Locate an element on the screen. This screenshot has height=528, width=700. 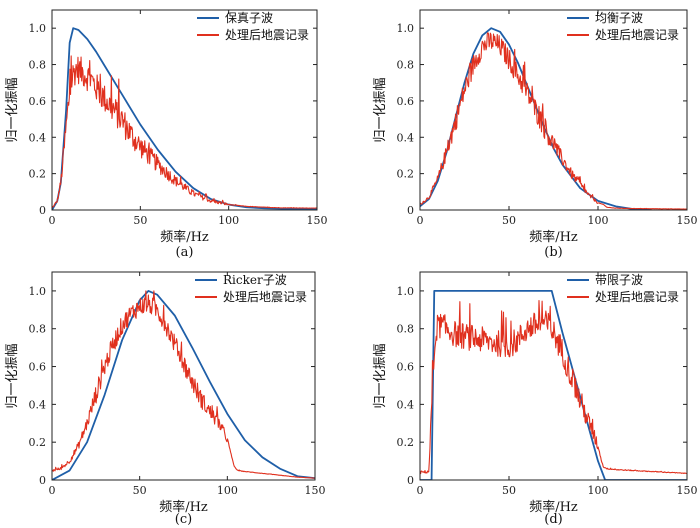
panel-caption: (d) is located at coordinates (553, 519).